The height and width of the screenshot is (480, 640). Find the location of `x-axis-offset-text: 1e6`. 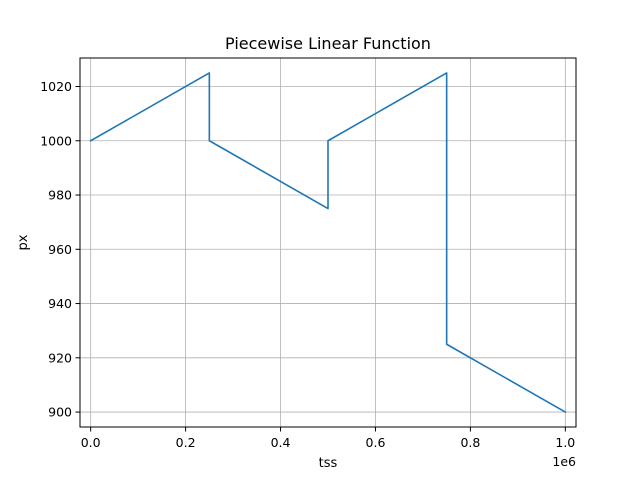

x-axis-offset-text: 1e6 is located at coordinates (564, 461).